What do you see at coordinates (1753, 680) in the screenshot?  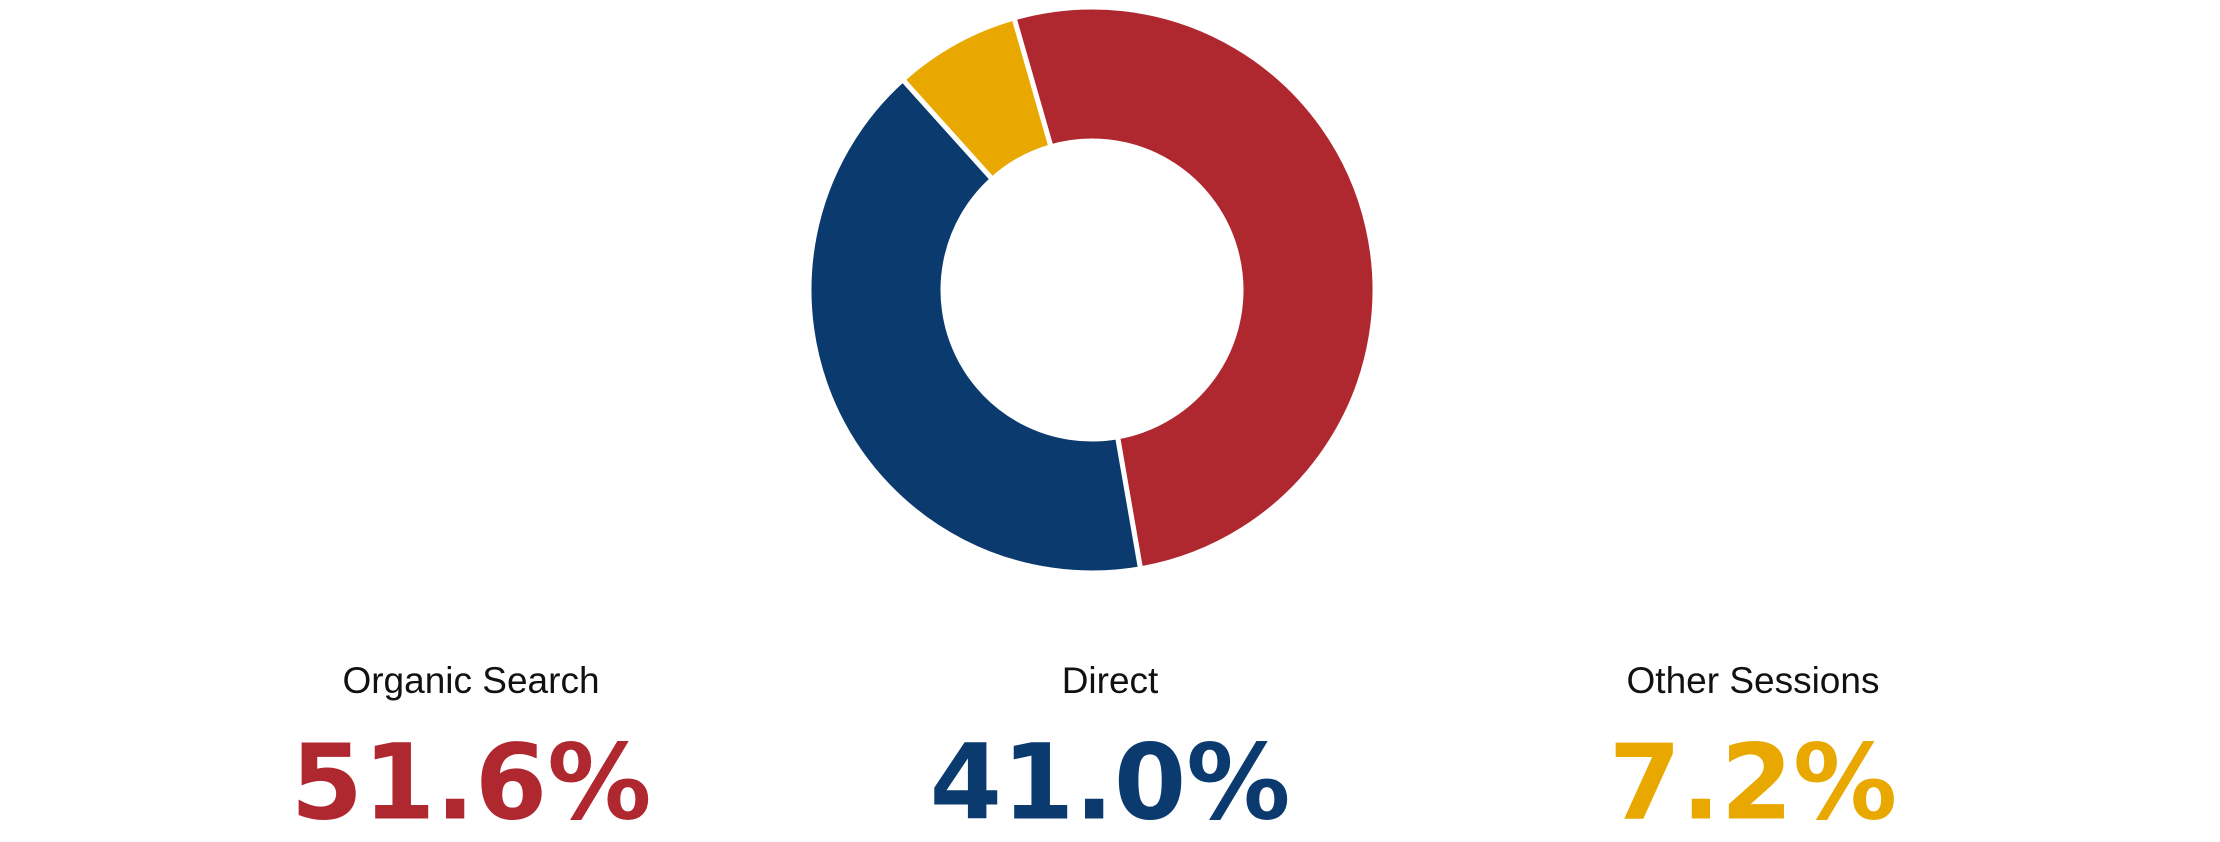 I see `category-label: Other Sessions` at bounding box center [1753, 680].